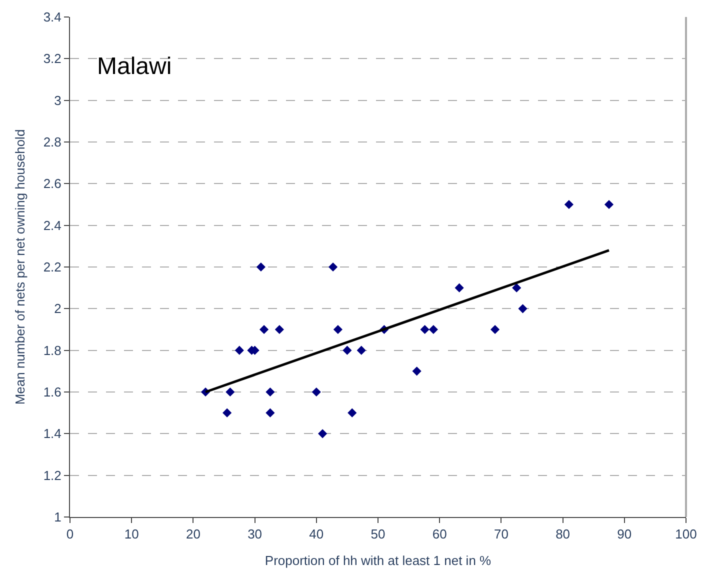 The image size is (707, 576). What do you see at coordinates (316, 534) in the screenshot?
I see `x-tick-label: 40` at bounding box center [316, 534].